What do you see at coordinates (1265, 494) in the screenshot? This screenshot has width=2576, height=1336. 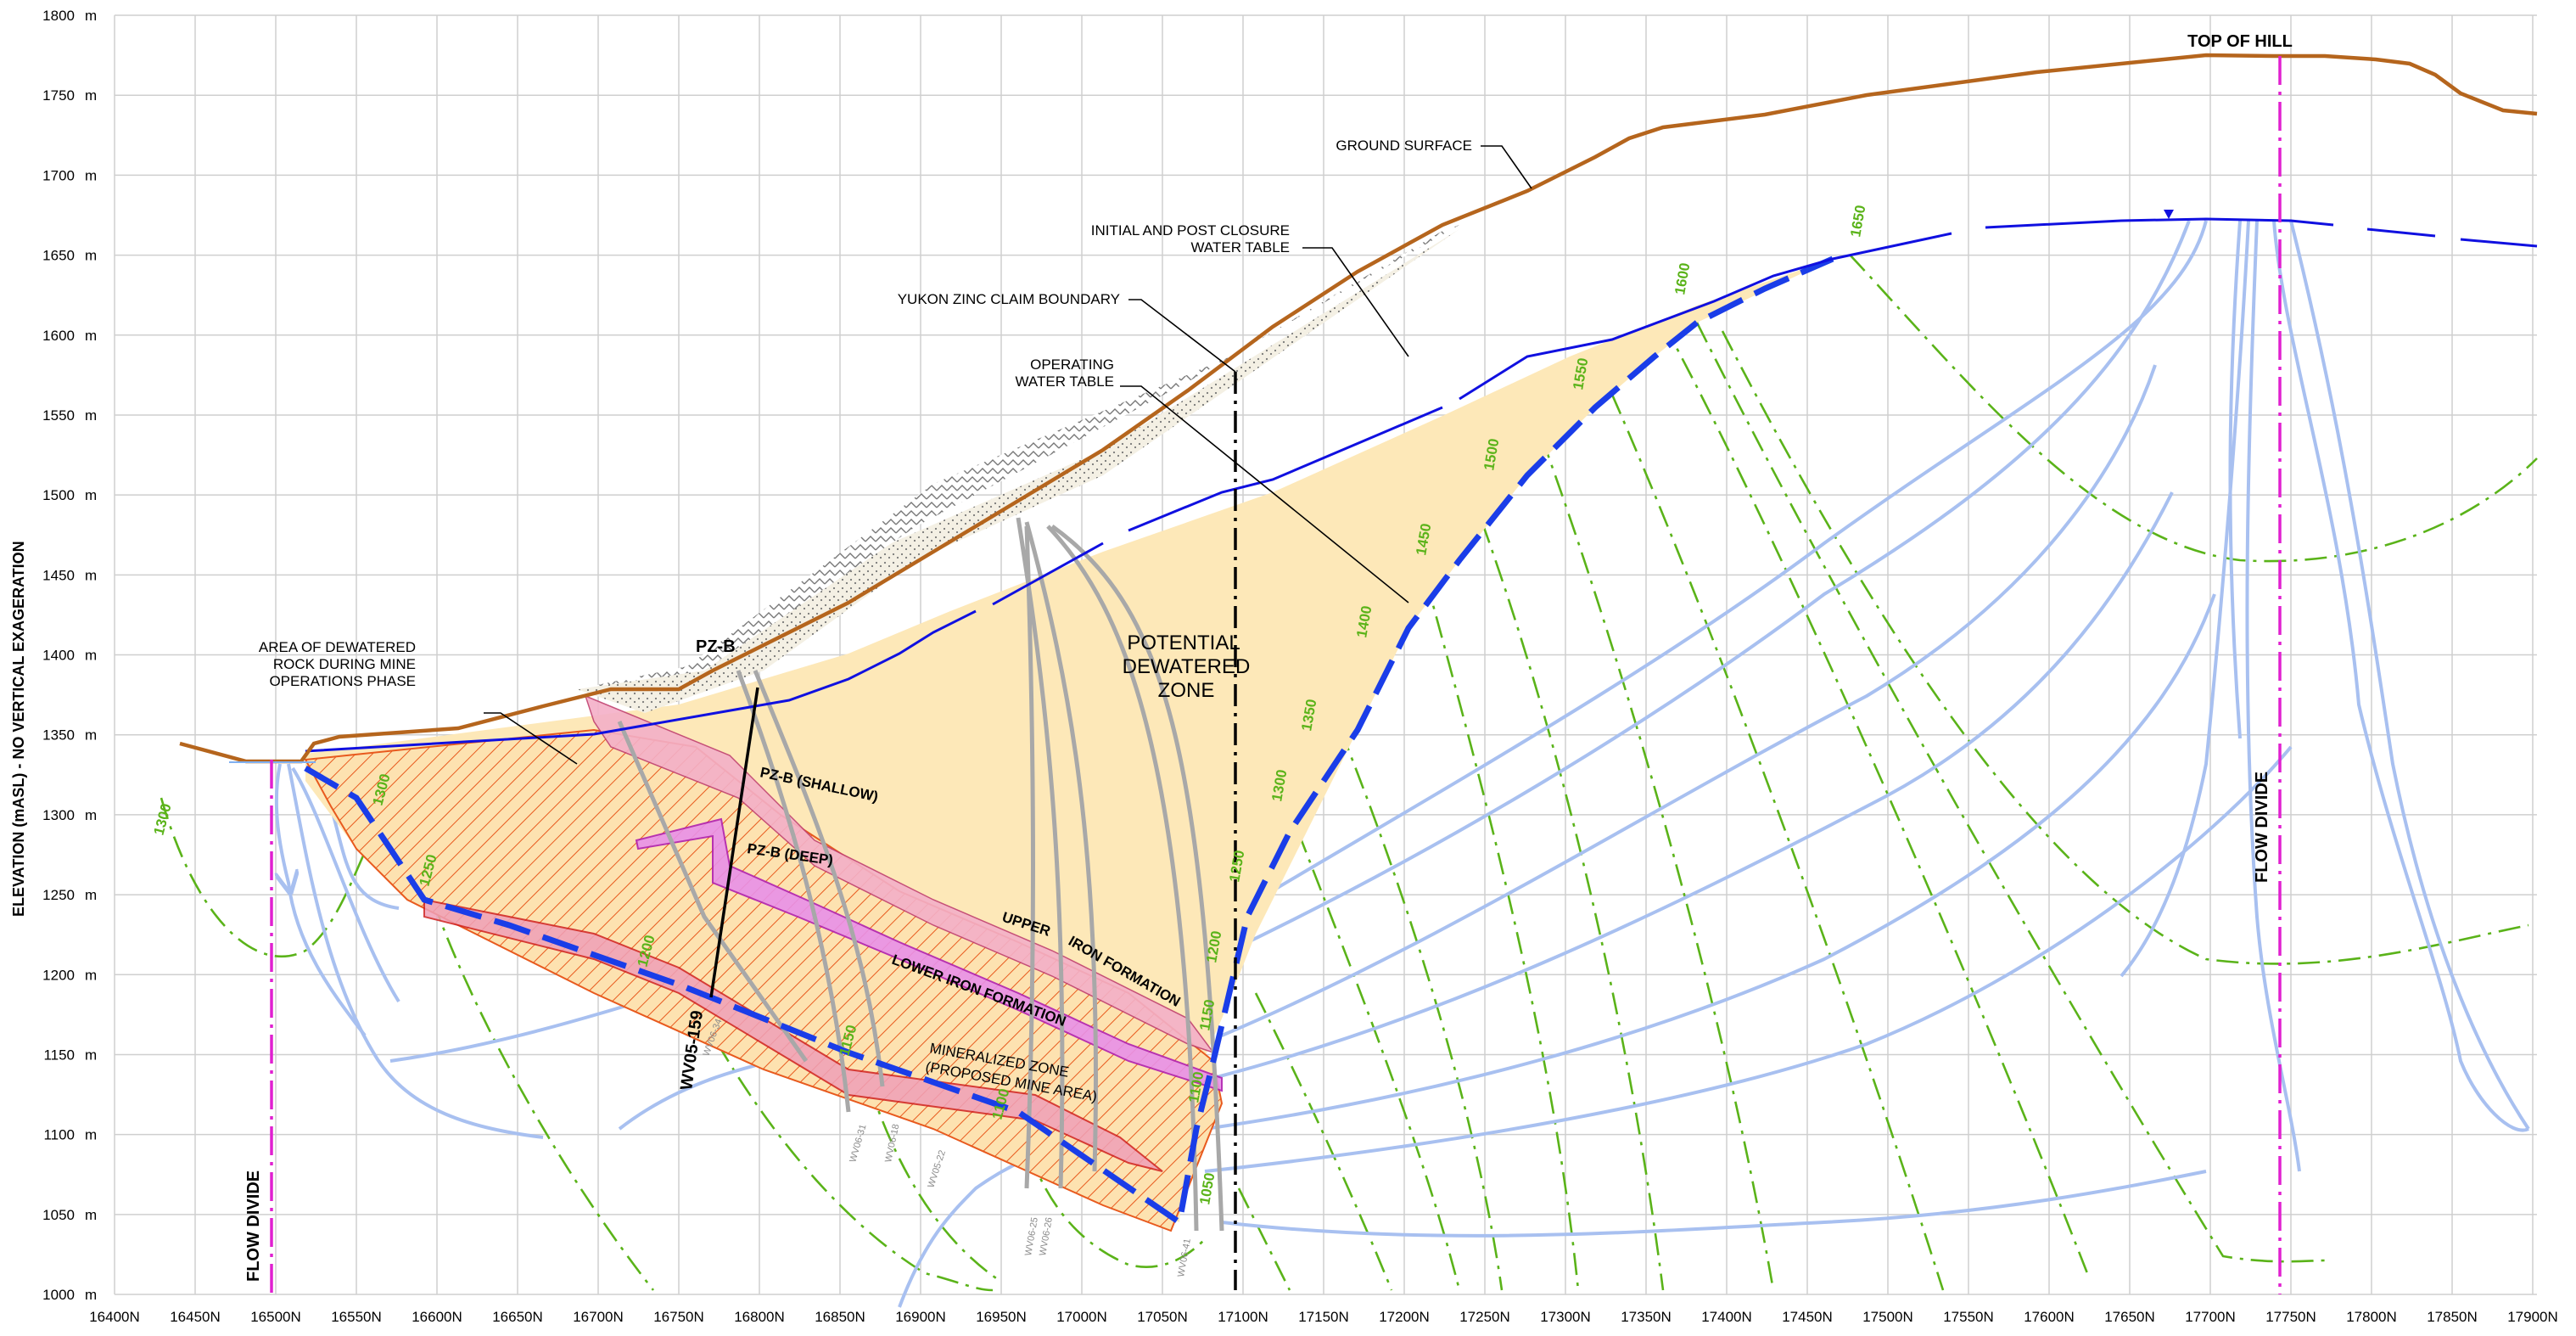 I see `leader-operating-water-table` at bounding box center [1265, 494].